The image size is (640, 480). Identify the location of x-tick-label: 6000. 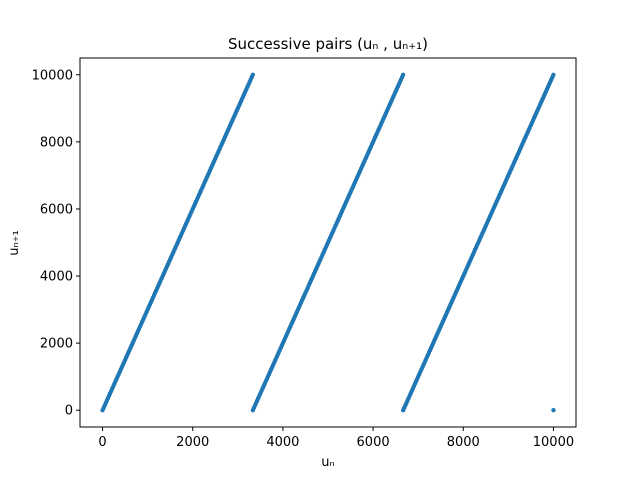
(373, 442).